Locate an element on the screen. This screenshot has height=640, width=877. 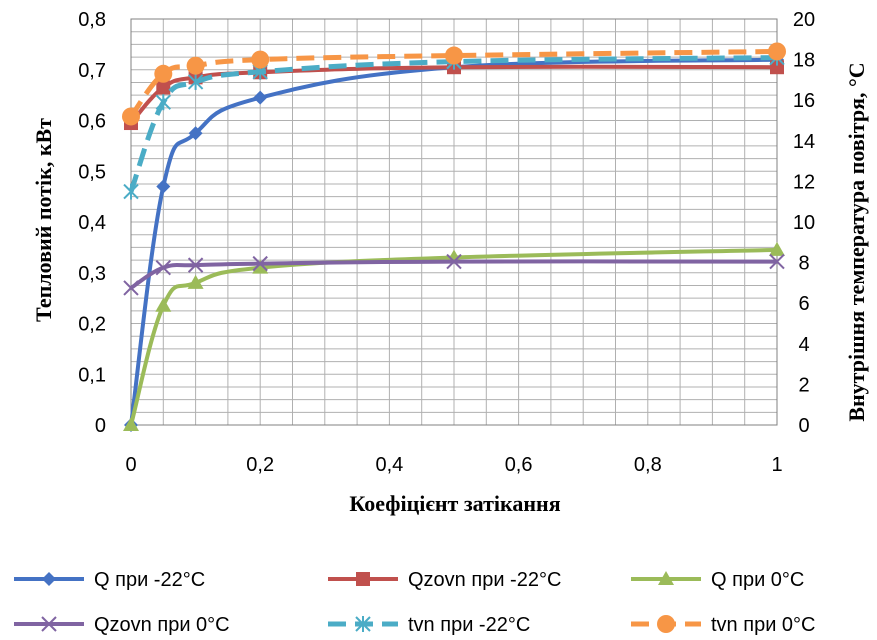
x-tick-label: 0,8 is located at coordinates (648, 465).